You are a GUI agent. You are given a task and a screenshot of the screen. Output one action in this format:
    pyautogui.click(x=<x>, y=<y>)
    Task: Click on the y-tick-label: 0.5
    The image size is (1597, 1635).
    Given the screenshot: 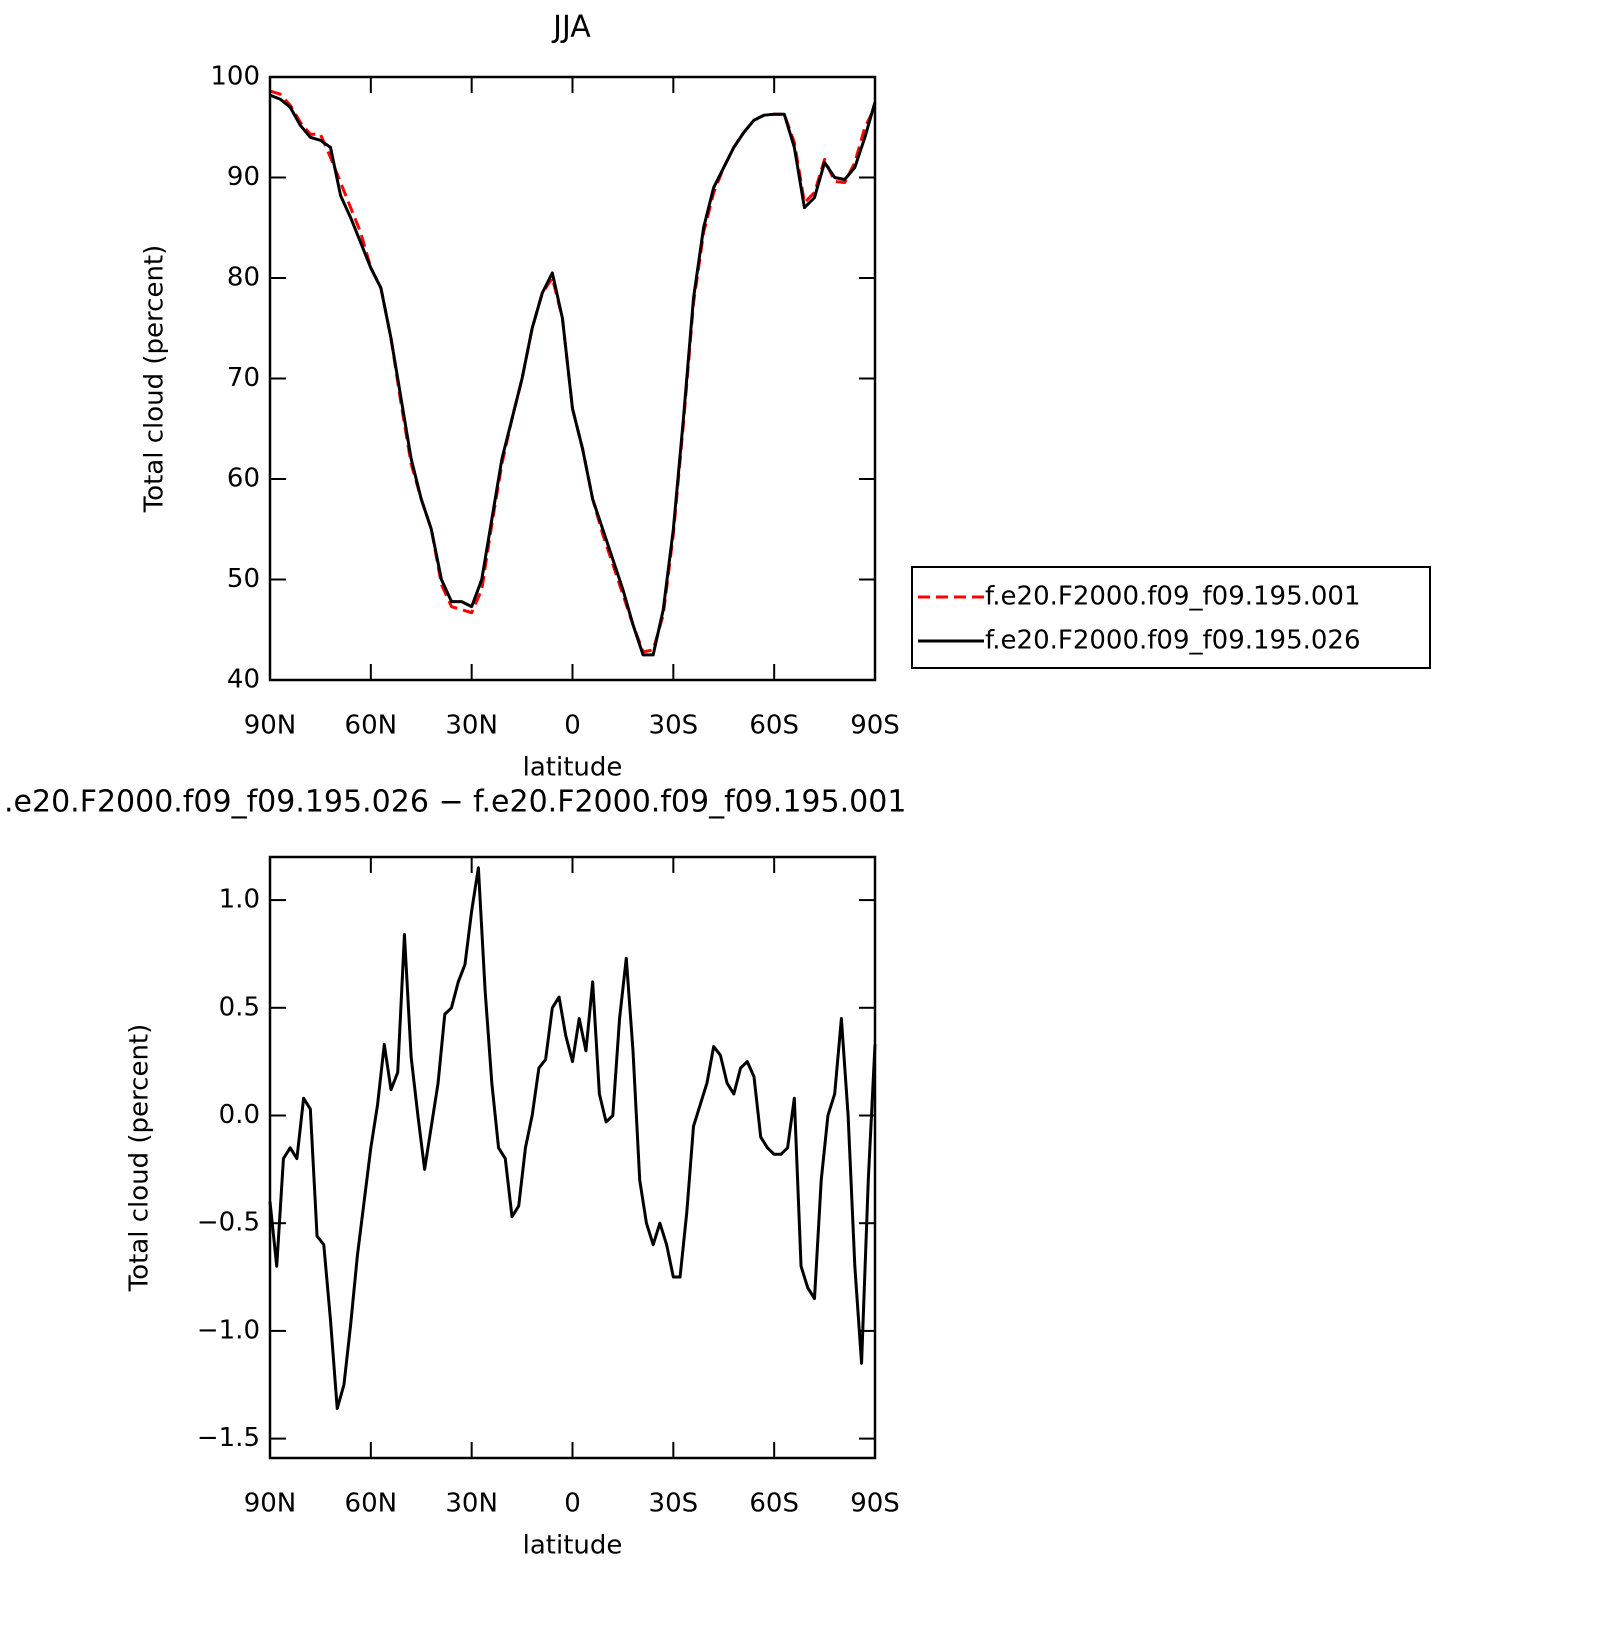 What is the action you would take?
    pyautogui.click(x=239, y=1007)
    